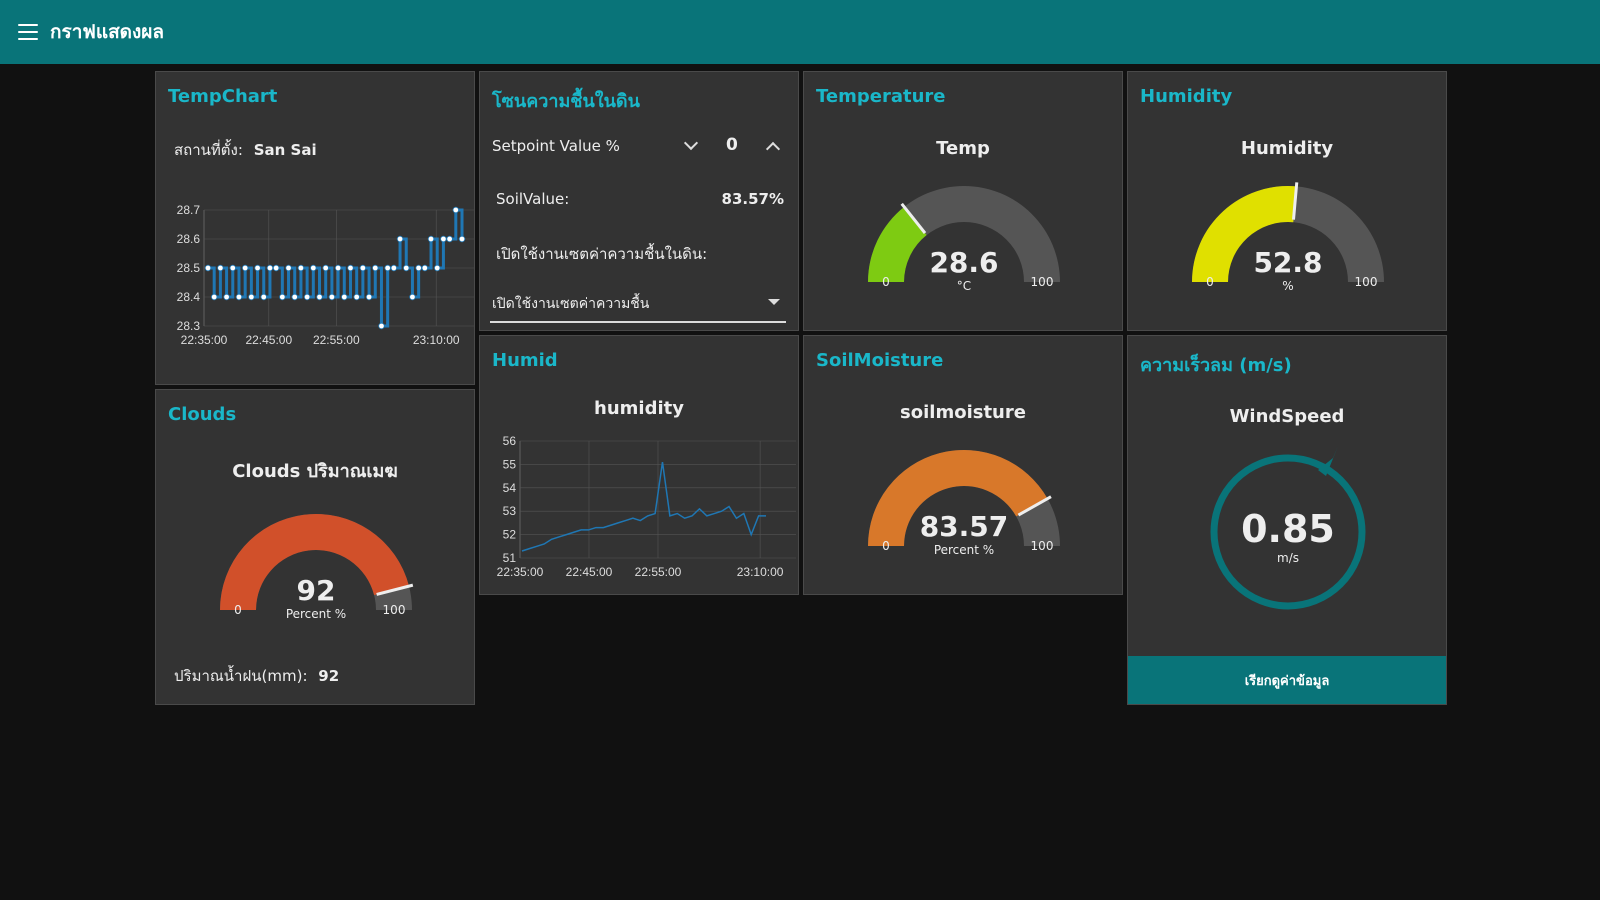 The height and width of the screenshot is (900, 1600). I want to click on chevron-up-icon, so click(773, 149).